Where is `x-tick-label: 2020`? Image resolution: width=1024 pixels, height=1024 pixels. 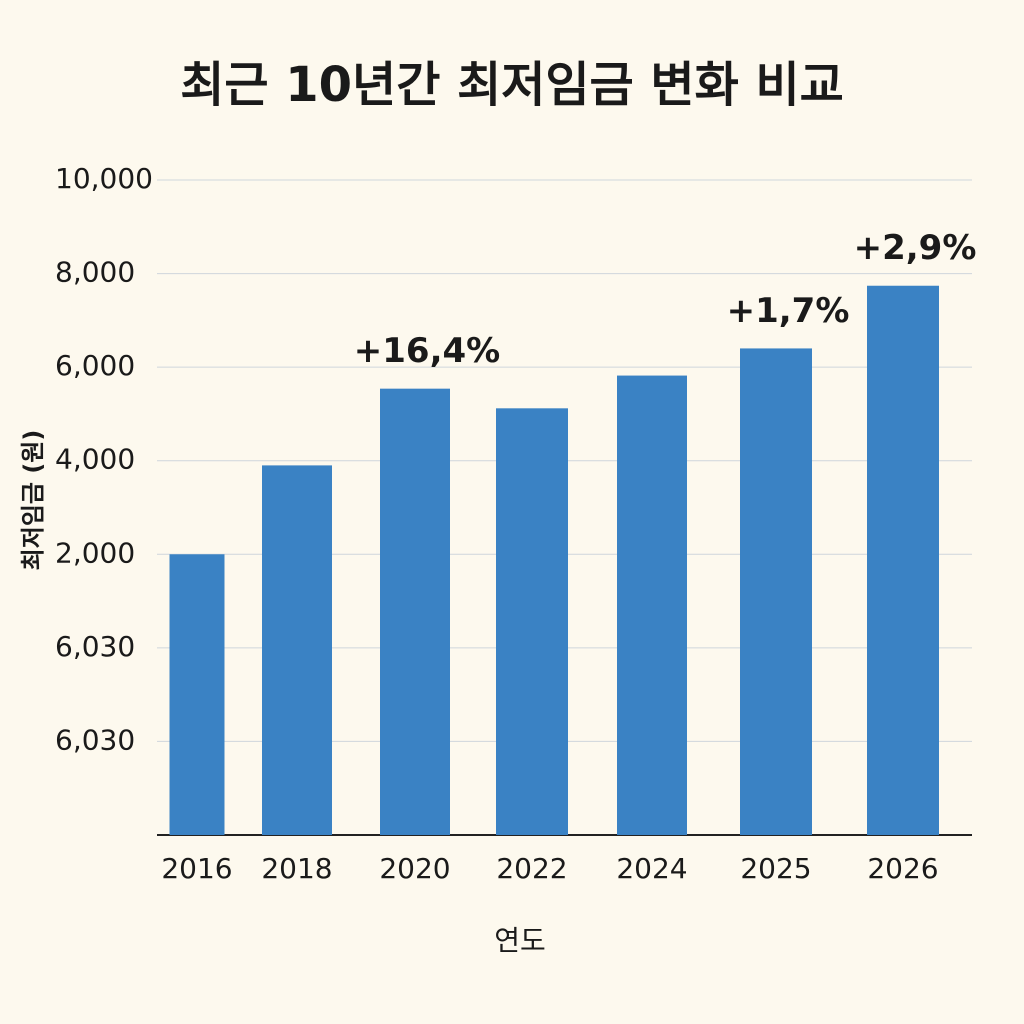 x-tick-label: 2020 is located at coordinates (414, 868).